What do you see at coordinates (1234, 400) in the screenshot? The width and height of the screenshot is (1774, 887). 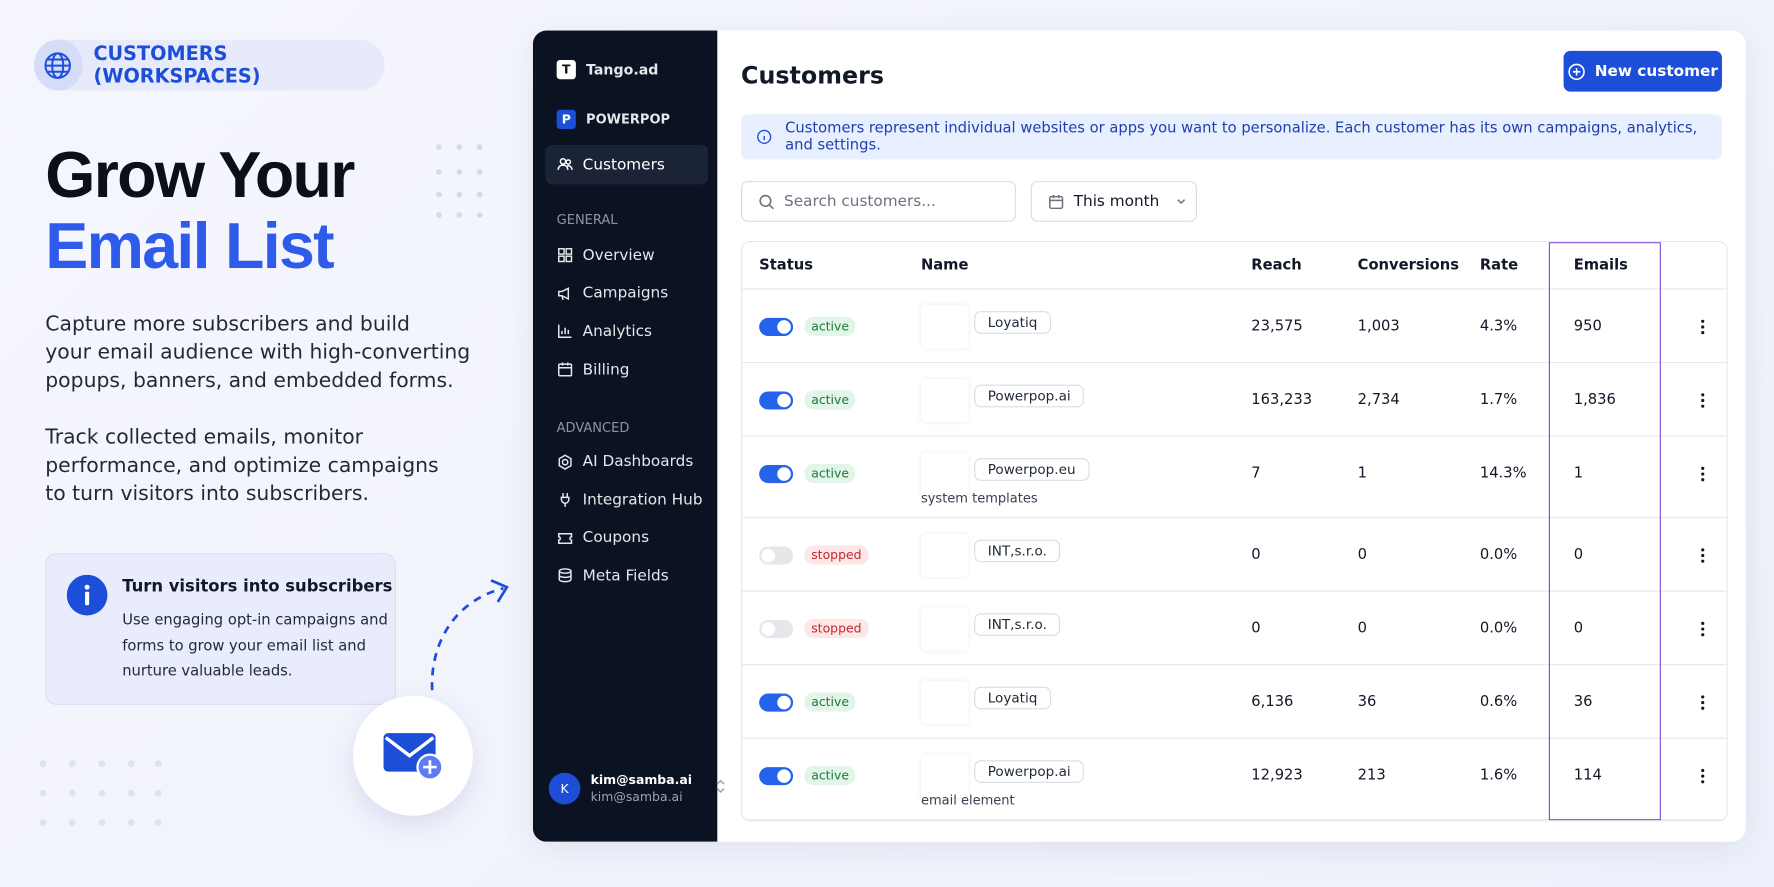 I see `table-row: active Powerpop.ai 163,233 2,734 1.7% 1,836` at bounding box center [1234, 400].